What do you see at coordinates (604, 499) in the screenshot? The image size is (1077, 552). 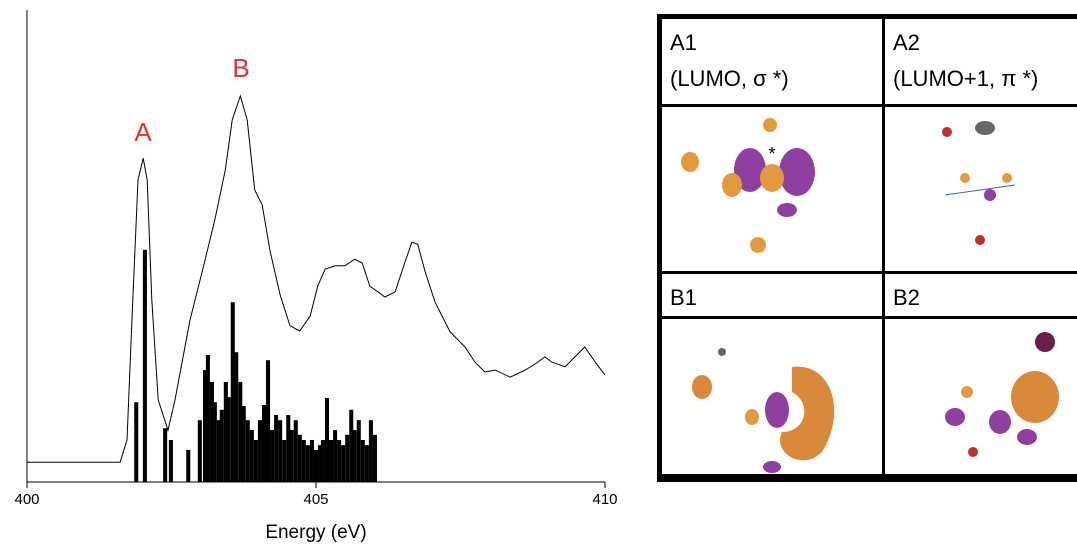 I see `x-tick-label: 410` at bounding box center [604, 499].